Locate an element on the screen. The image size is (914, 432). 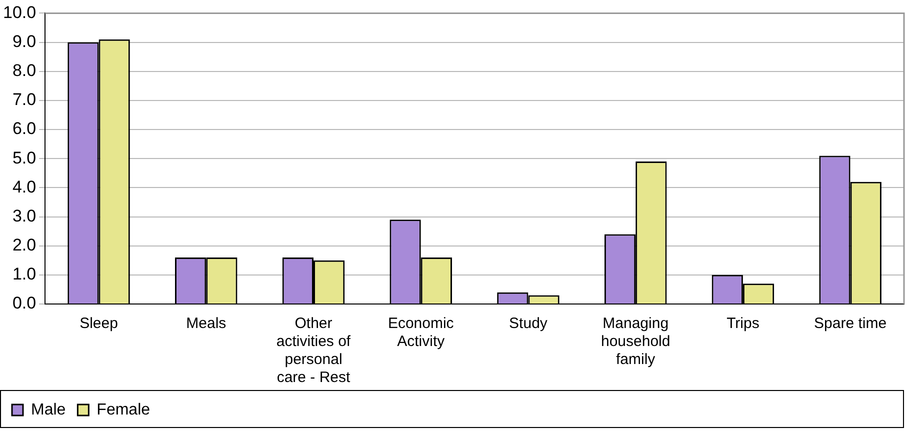
y-tick-label: 4.0 is located at coordinates (24, 186).